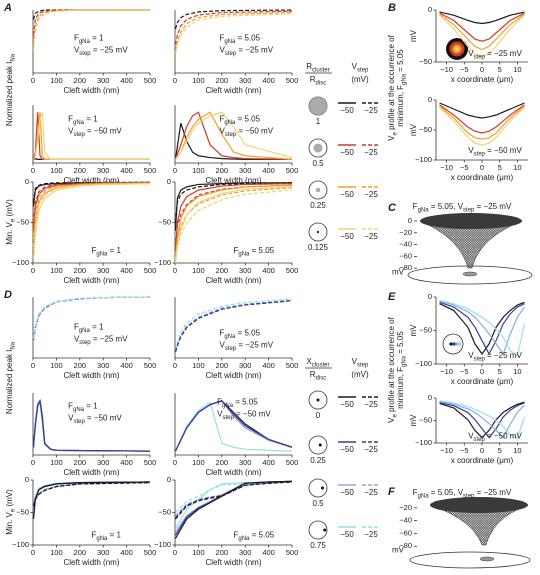 The image size is (540, 575). What do you see at coordinates (198, 80) in the screenshot?
I see `x-tick-label: 100` at bounding box center [198, 80].